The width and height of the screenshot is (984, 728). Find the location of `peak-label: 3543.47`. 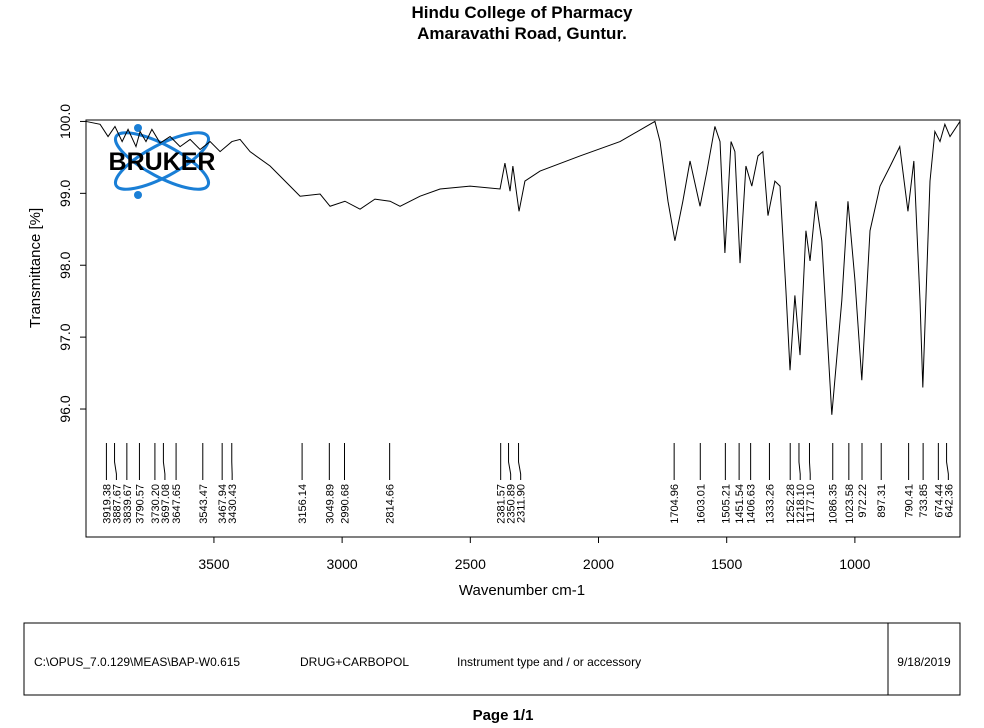

peak-label: 3543.47 is located at coordinates (204, 504).